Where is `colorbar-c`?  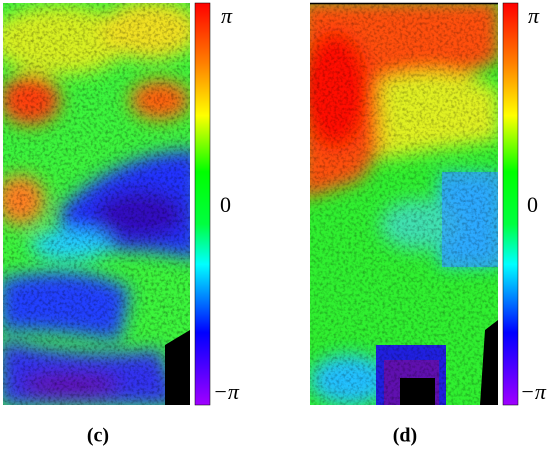
colorbar-c is located at coordinates (202, 204).